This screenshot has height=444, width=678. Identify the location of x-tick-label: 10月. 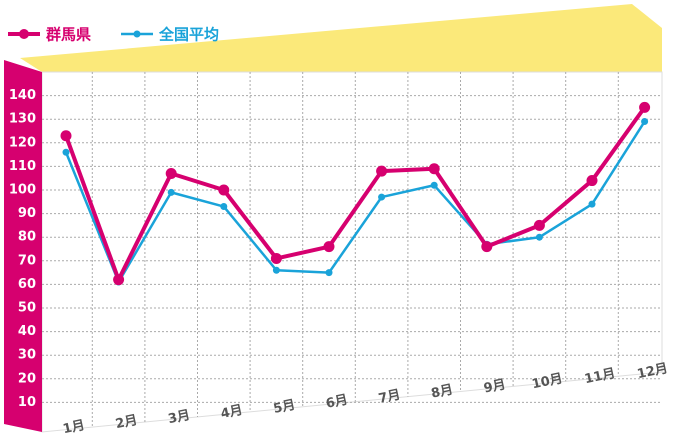
(548, 381).